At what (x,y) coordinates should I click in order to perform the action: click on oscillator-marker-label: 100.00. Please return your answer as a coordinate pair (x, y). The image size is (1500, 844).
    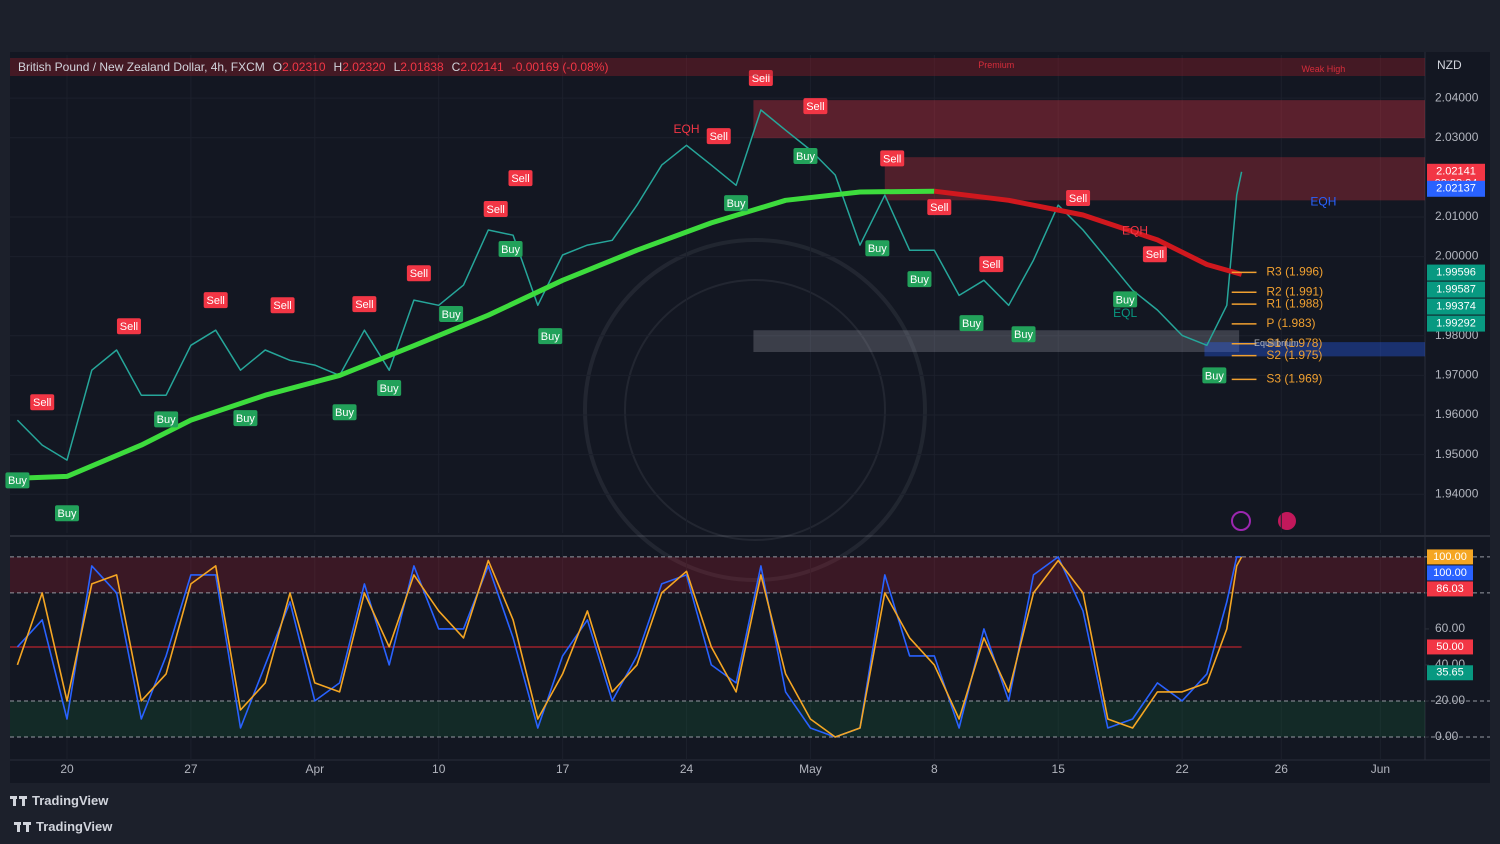
    Looking at the image, I should click on (1450, 557).